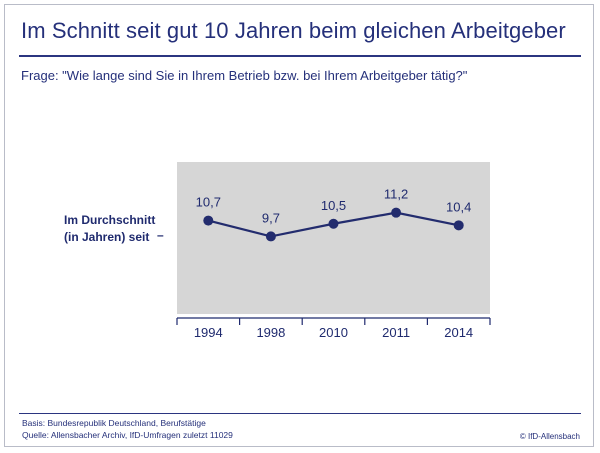 Image resolution: width=600 pixels, height=453 pixels. What do you see at coordinates (270, 332) in the screenshot?
I see `x-tick-label: 1998` at bounding box center [270, 332].